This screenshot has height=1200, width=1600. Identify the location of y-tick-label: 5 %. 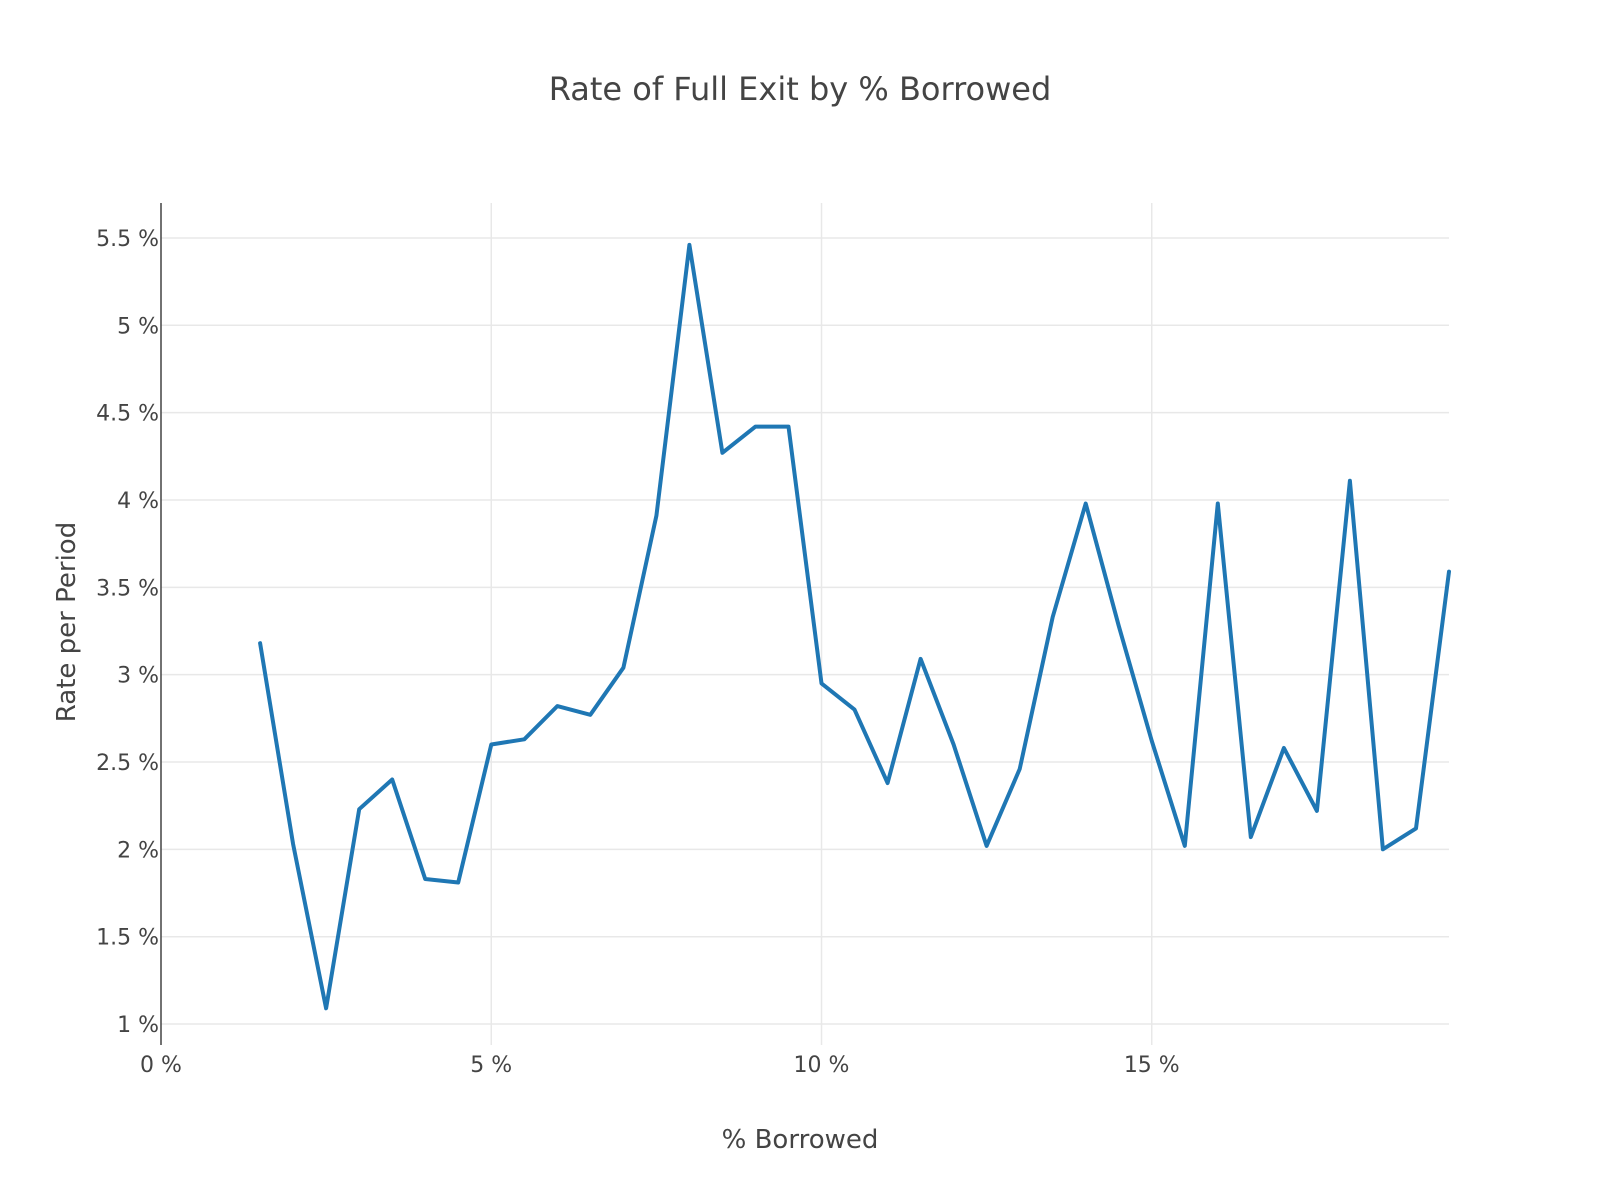
(138, 326).